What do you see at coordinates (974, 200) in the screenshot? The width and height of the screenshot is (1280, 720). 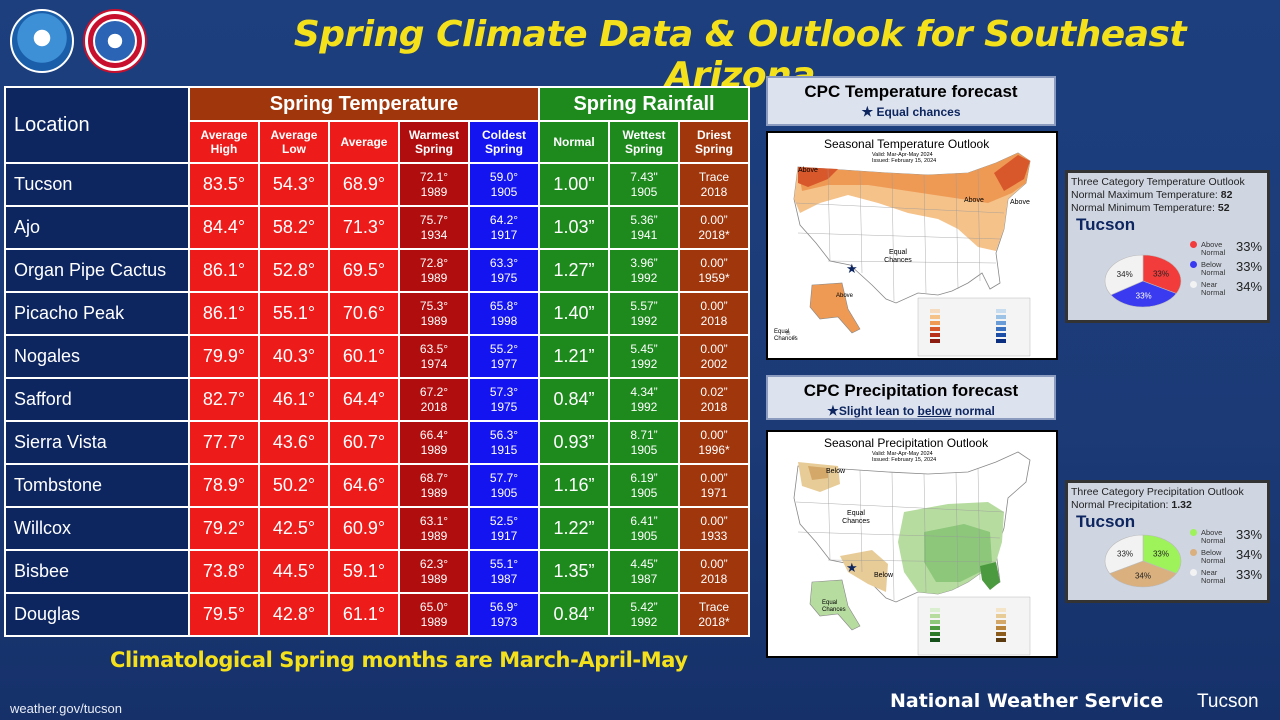 I see `temp-label-above-mid: Above` at bounding box center [974, 200].